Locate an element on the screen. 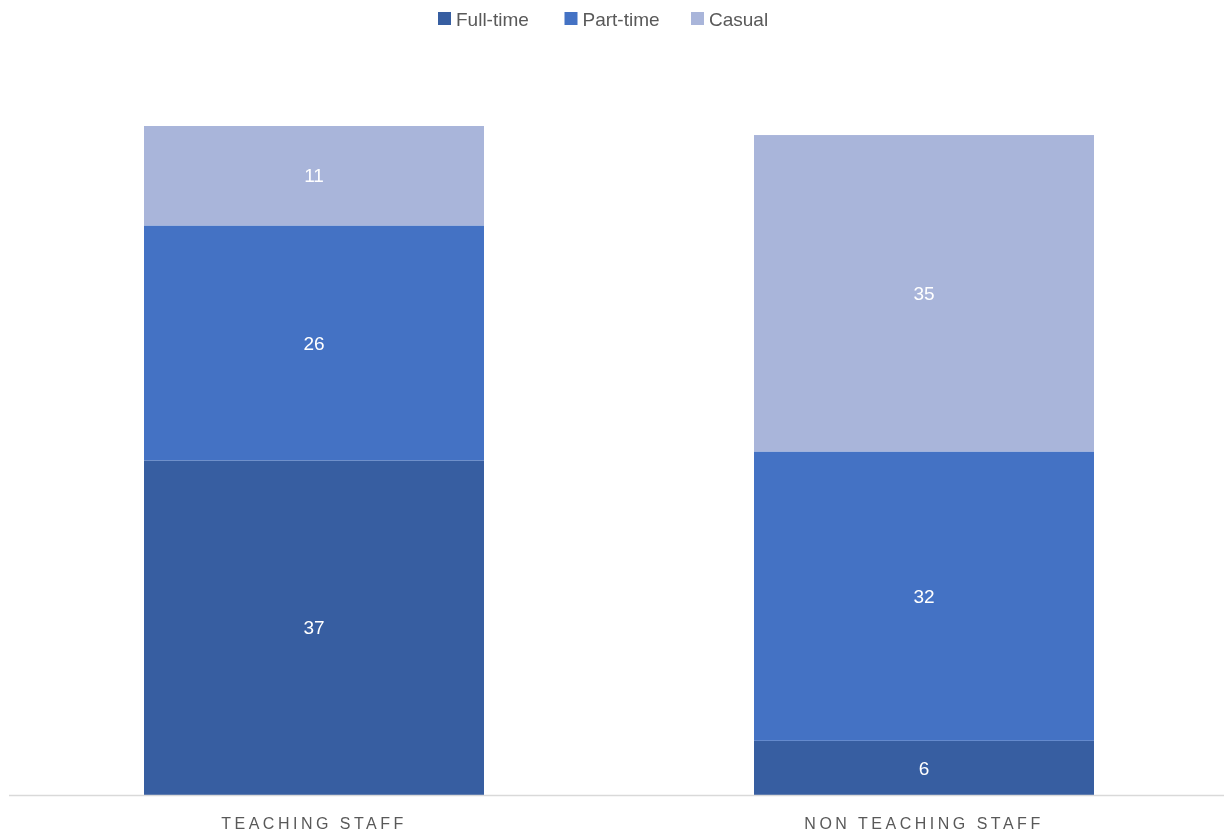 This screenshot has width=1224, height=834. x-tick-label: NON TEACHING STAFF is located at coordinates (924, 823).